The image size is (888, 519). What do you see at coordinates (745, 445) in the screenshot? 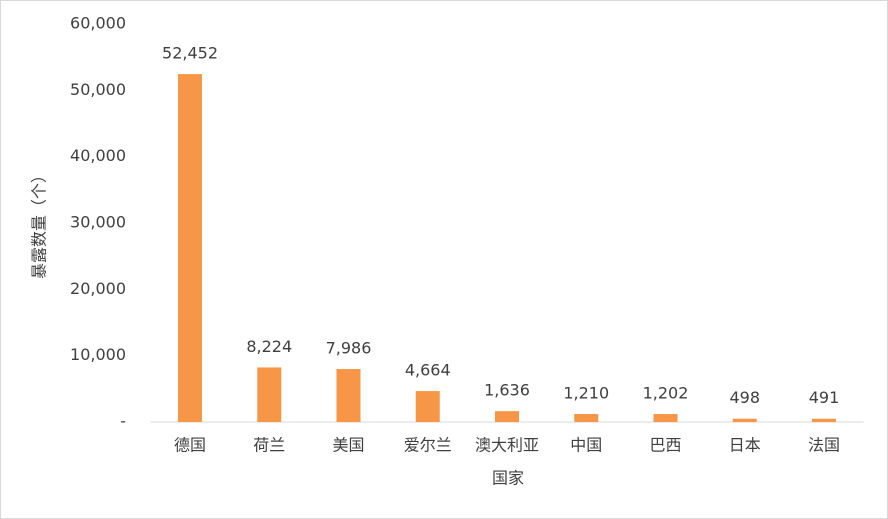
I see `x-tick-label: 日本` at bounding box center [745, 445].